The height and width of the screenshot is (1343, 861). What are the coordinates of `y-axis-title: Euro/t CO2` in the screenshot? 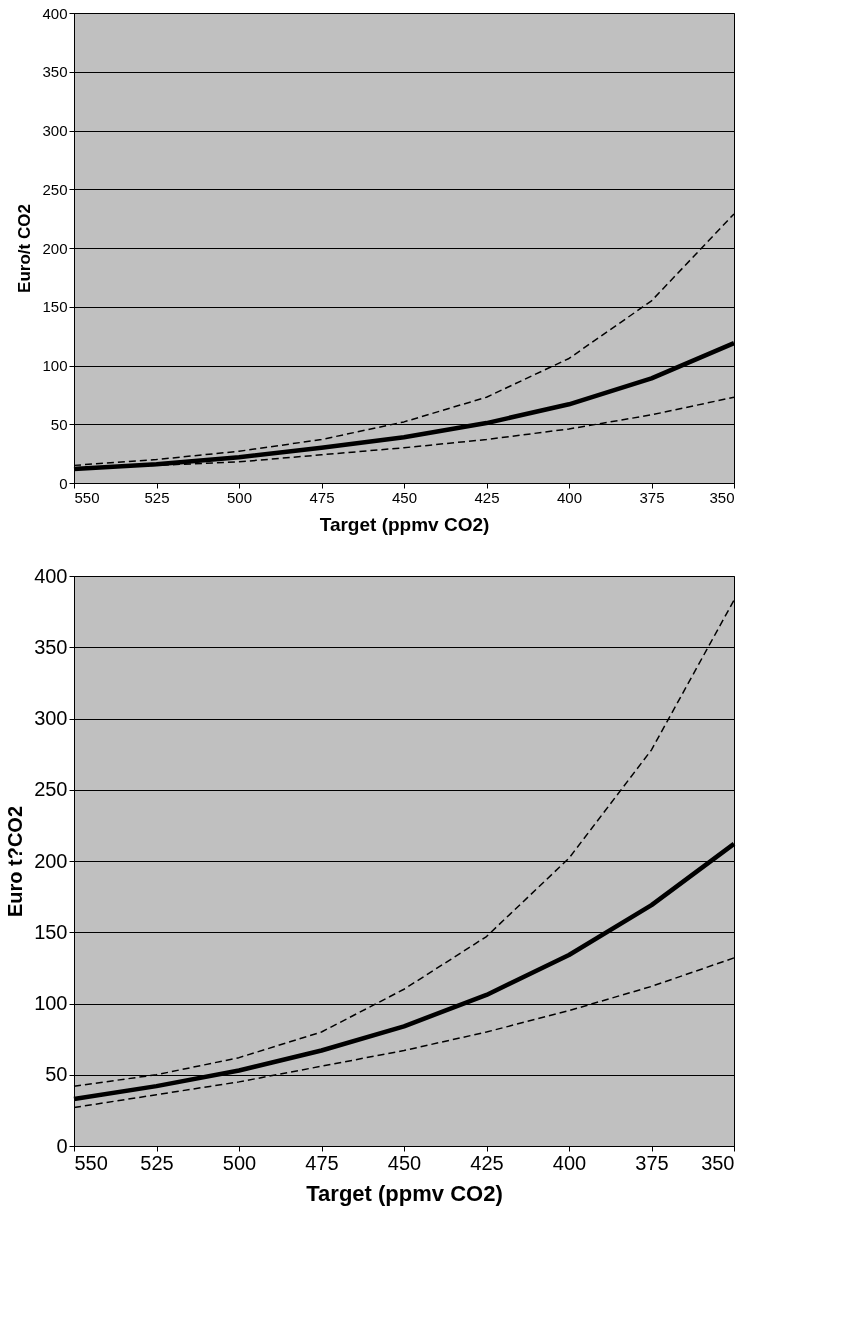 It's located at (25, 248).